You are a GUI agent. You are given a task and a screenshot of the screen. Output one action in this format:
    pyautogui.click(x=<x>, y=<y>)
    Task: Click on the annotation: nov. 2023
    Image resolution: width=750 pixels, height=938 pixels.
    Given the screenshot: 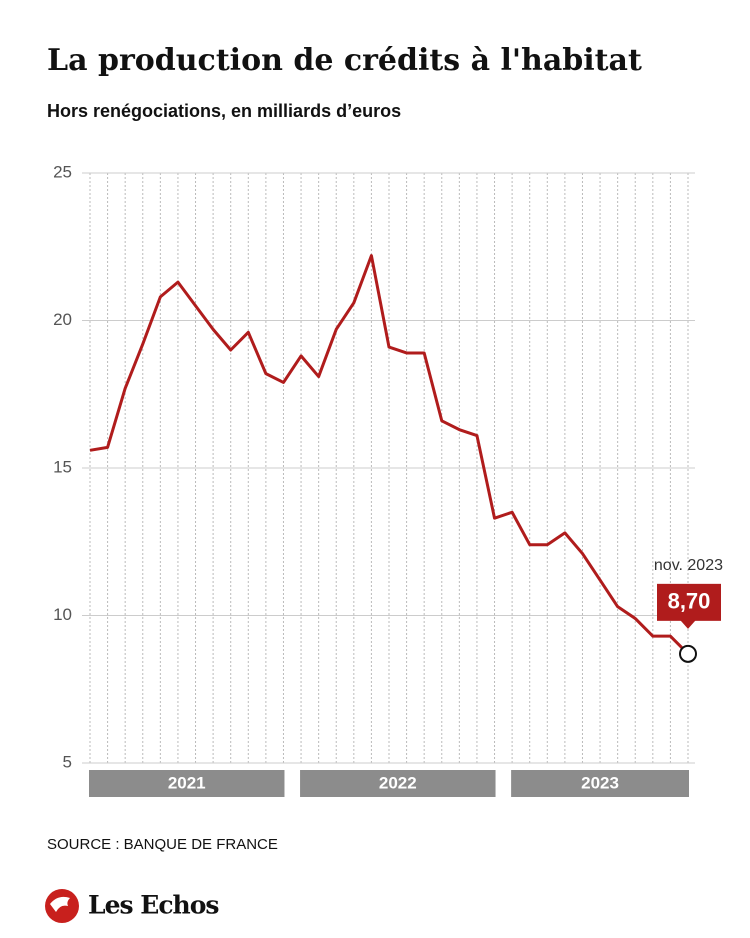 What is the action you would take?
    pyautogui.click(x=688, y=565)
    